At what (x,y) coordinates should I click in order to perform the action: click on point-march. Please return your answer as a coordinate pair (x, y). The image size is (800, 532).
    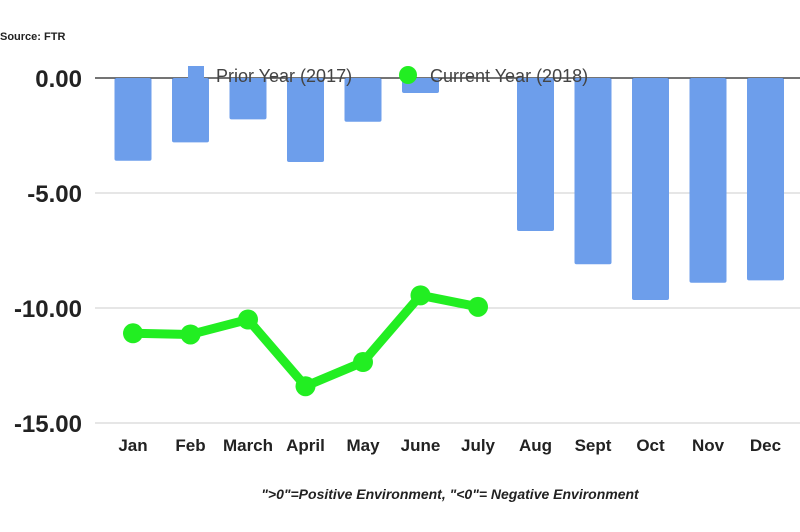
    Looking at the image, I should click on (248, 319).